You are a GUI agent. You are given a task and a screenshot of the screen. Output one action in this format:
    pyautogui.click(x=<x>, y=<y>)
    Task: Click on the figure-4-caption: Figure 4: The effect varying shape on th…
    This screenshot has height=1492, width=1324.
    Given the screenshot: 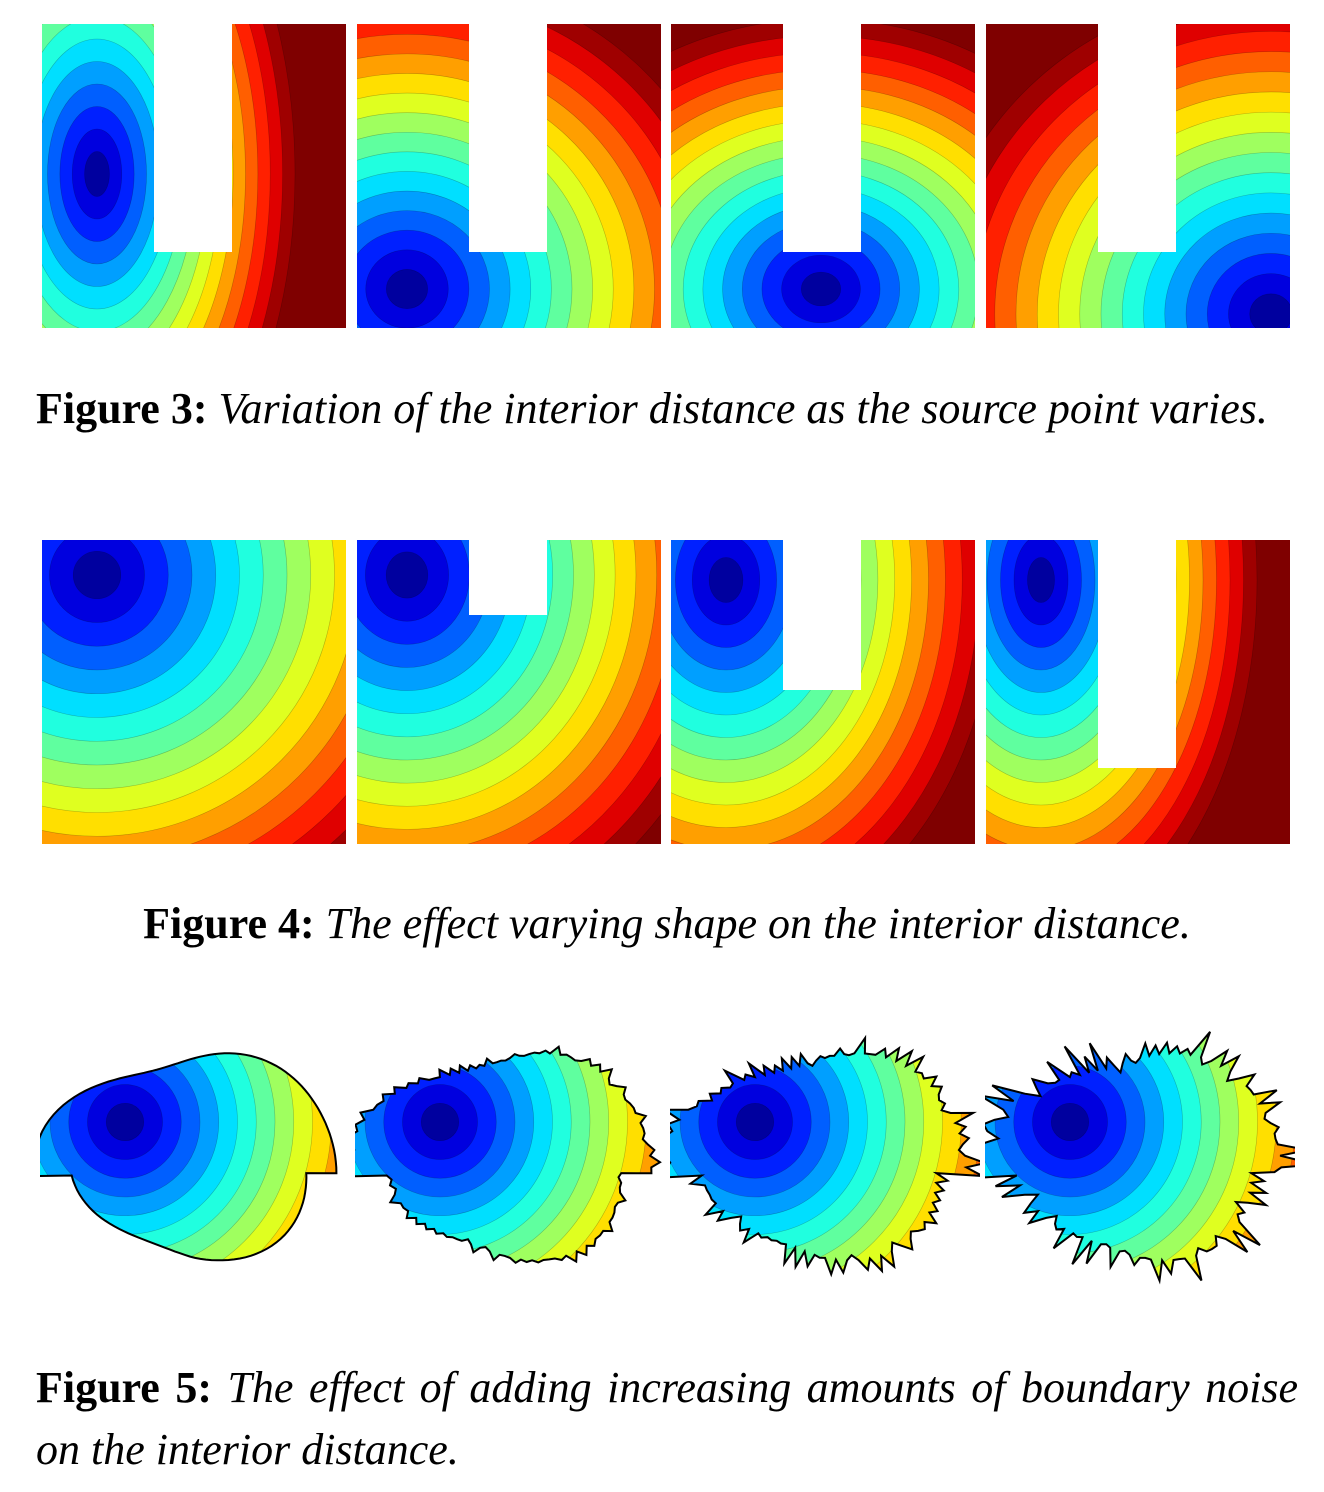 What is the action you would take?
    pyautogui.click(x=667, y=924)
    